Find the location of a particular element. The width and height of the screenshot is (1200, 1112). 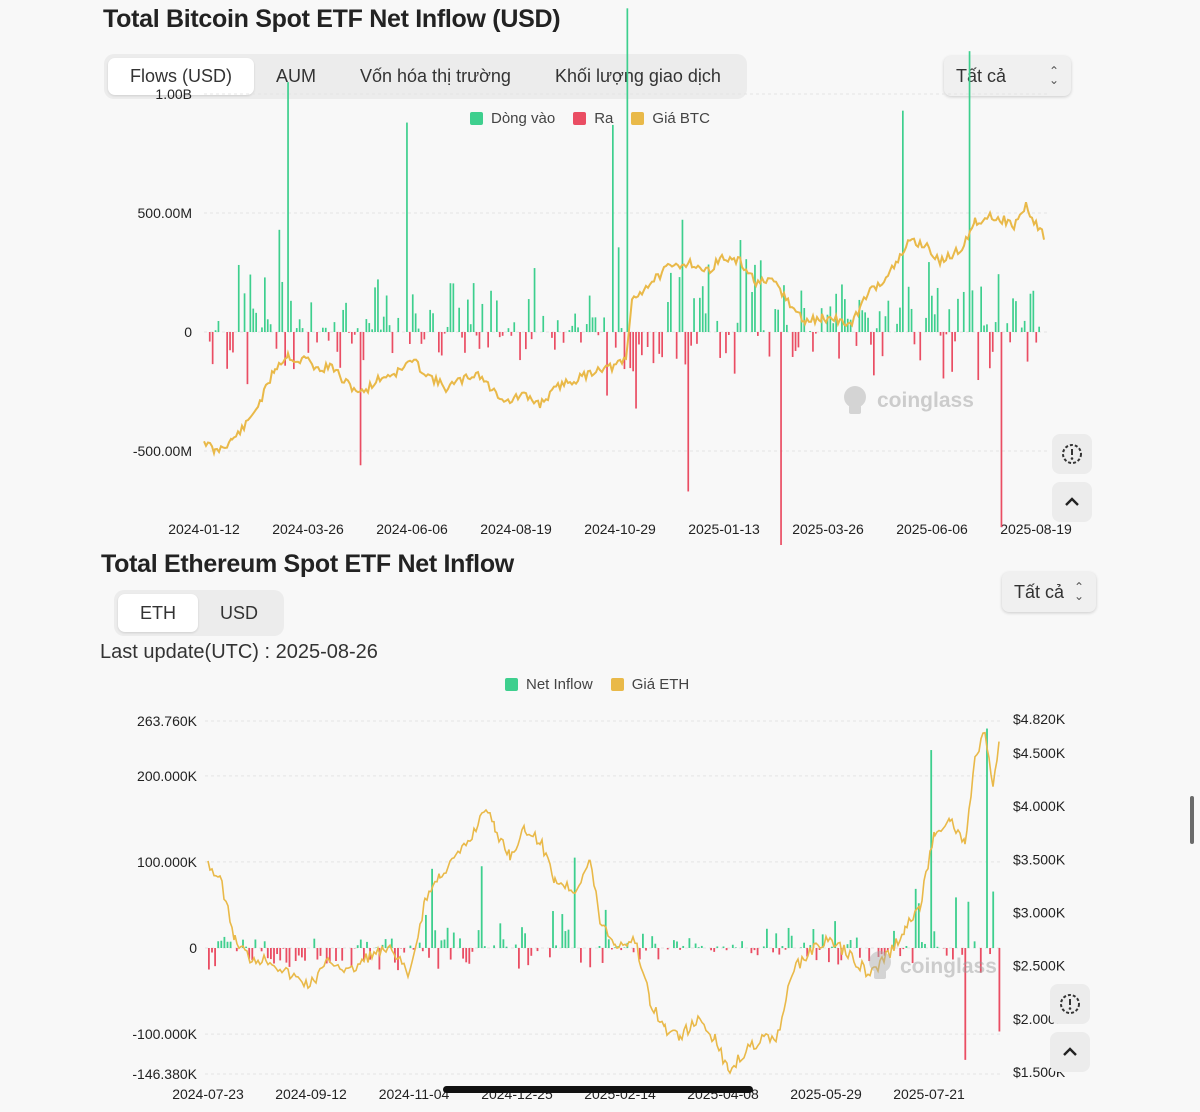

x-tick-label: 2024-08-19 is located at coordinates (516, 529).